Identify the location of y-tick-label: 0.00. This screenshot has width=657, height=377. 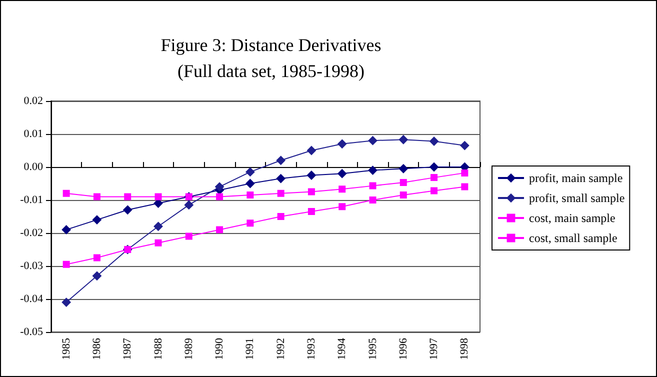
(34, 167).